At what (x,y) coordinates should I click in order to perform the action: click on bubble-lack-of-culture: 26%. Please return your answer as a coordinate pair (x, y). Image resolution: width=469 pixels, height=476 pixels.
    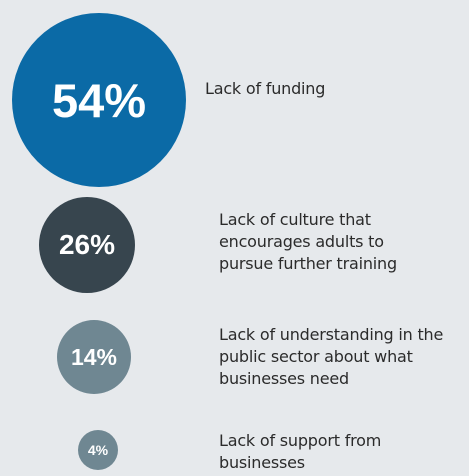
    Looking at the image, I should click on (87, 245).